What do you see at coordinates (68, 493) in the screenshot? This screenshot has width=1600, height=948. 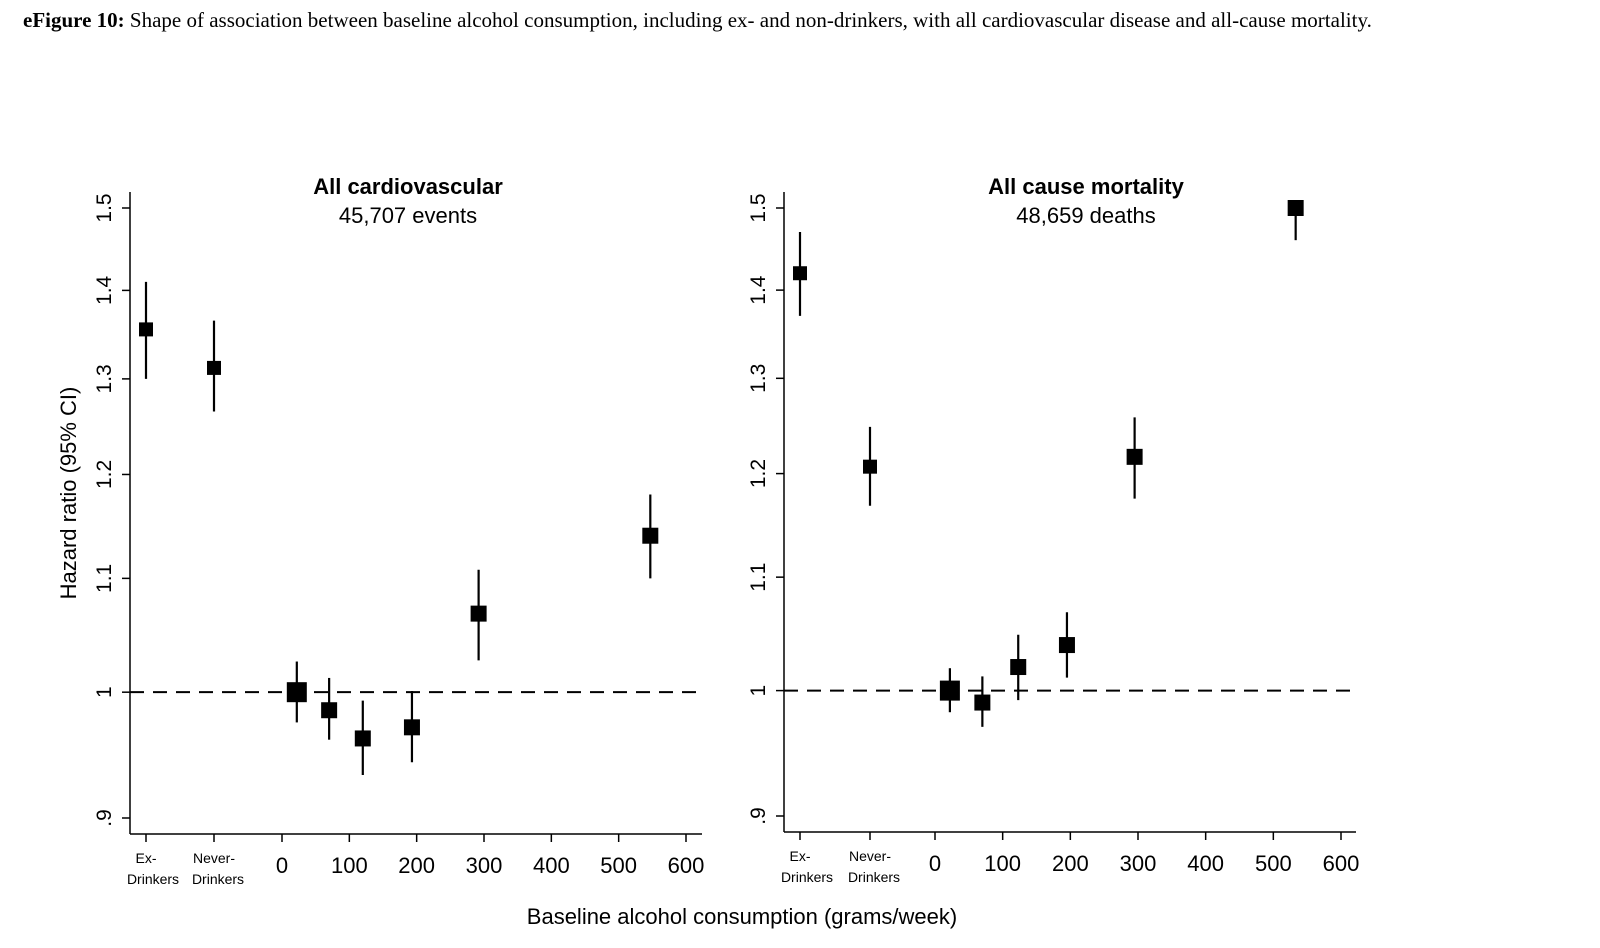 I see `y-axis-label: Hazard ratio (95% CI)` at bounding box center [68, 493].